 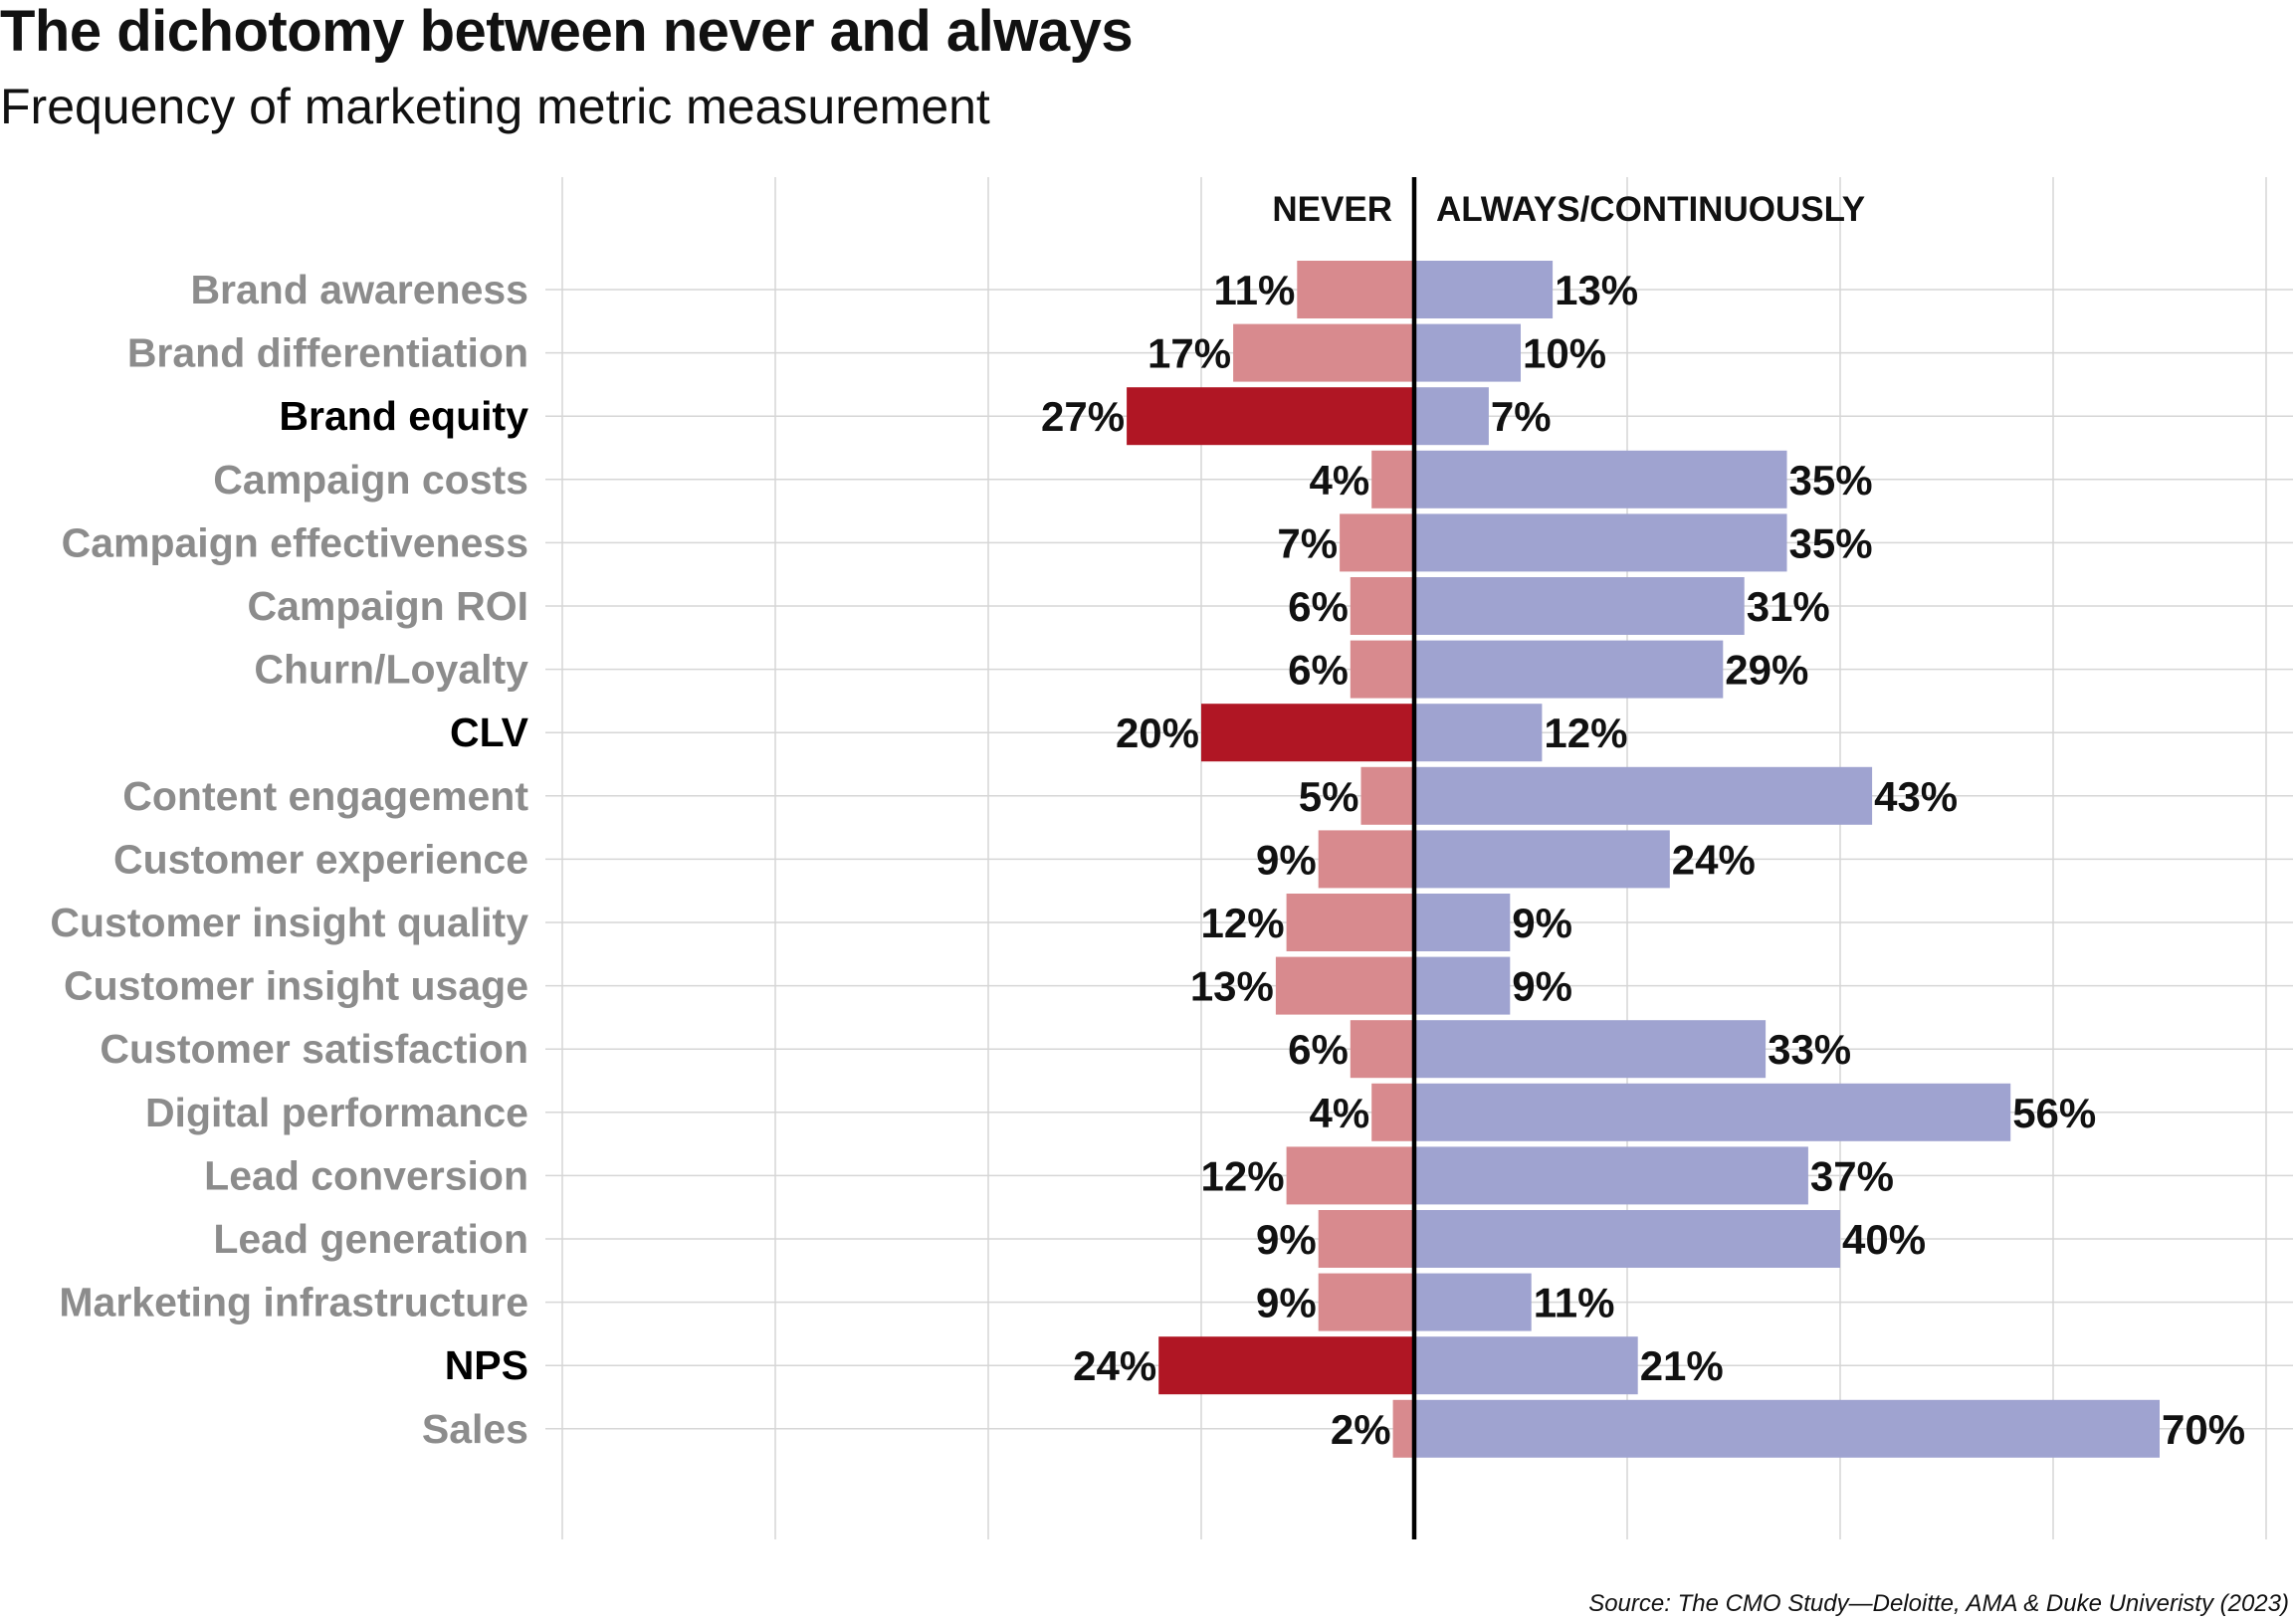 I want to click on value-label-always: 10%, so click(x=1564, y=354).